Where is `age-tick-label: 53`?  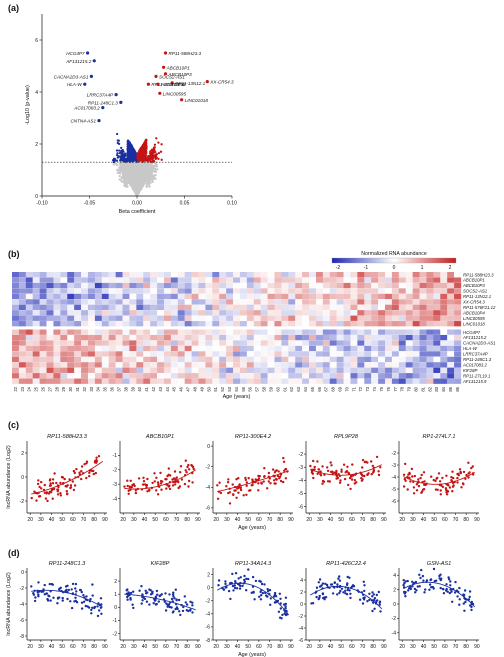
age-tick-label: 53 is located at coordinates (229, 388).